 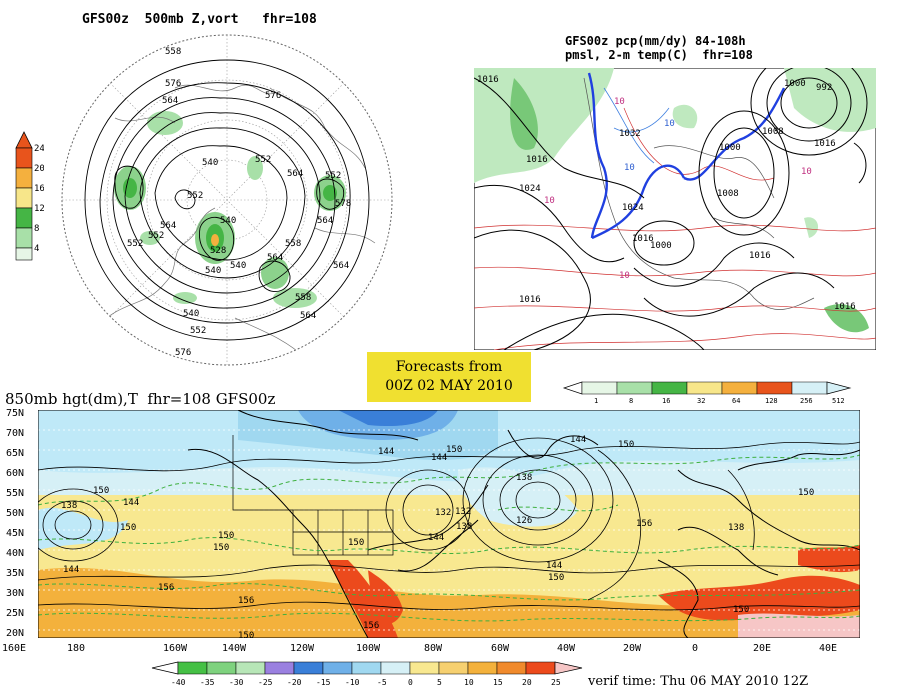 What do you see at coordinates (14, 648) in the screenshot?
I see `lon-label: 160E` at bounding box center [14, 648].